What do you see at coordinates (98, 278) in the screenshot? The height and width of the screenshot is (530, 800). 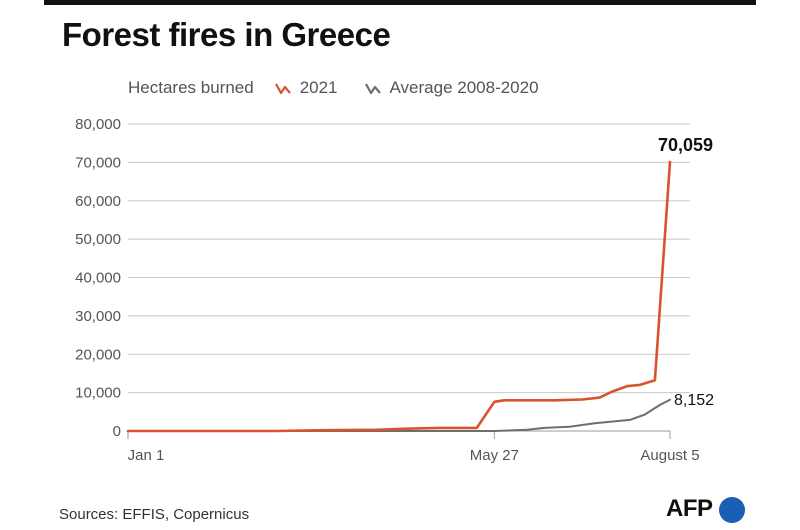 I see `y-tick-label: 40,000` at bounding box center [98, 278].